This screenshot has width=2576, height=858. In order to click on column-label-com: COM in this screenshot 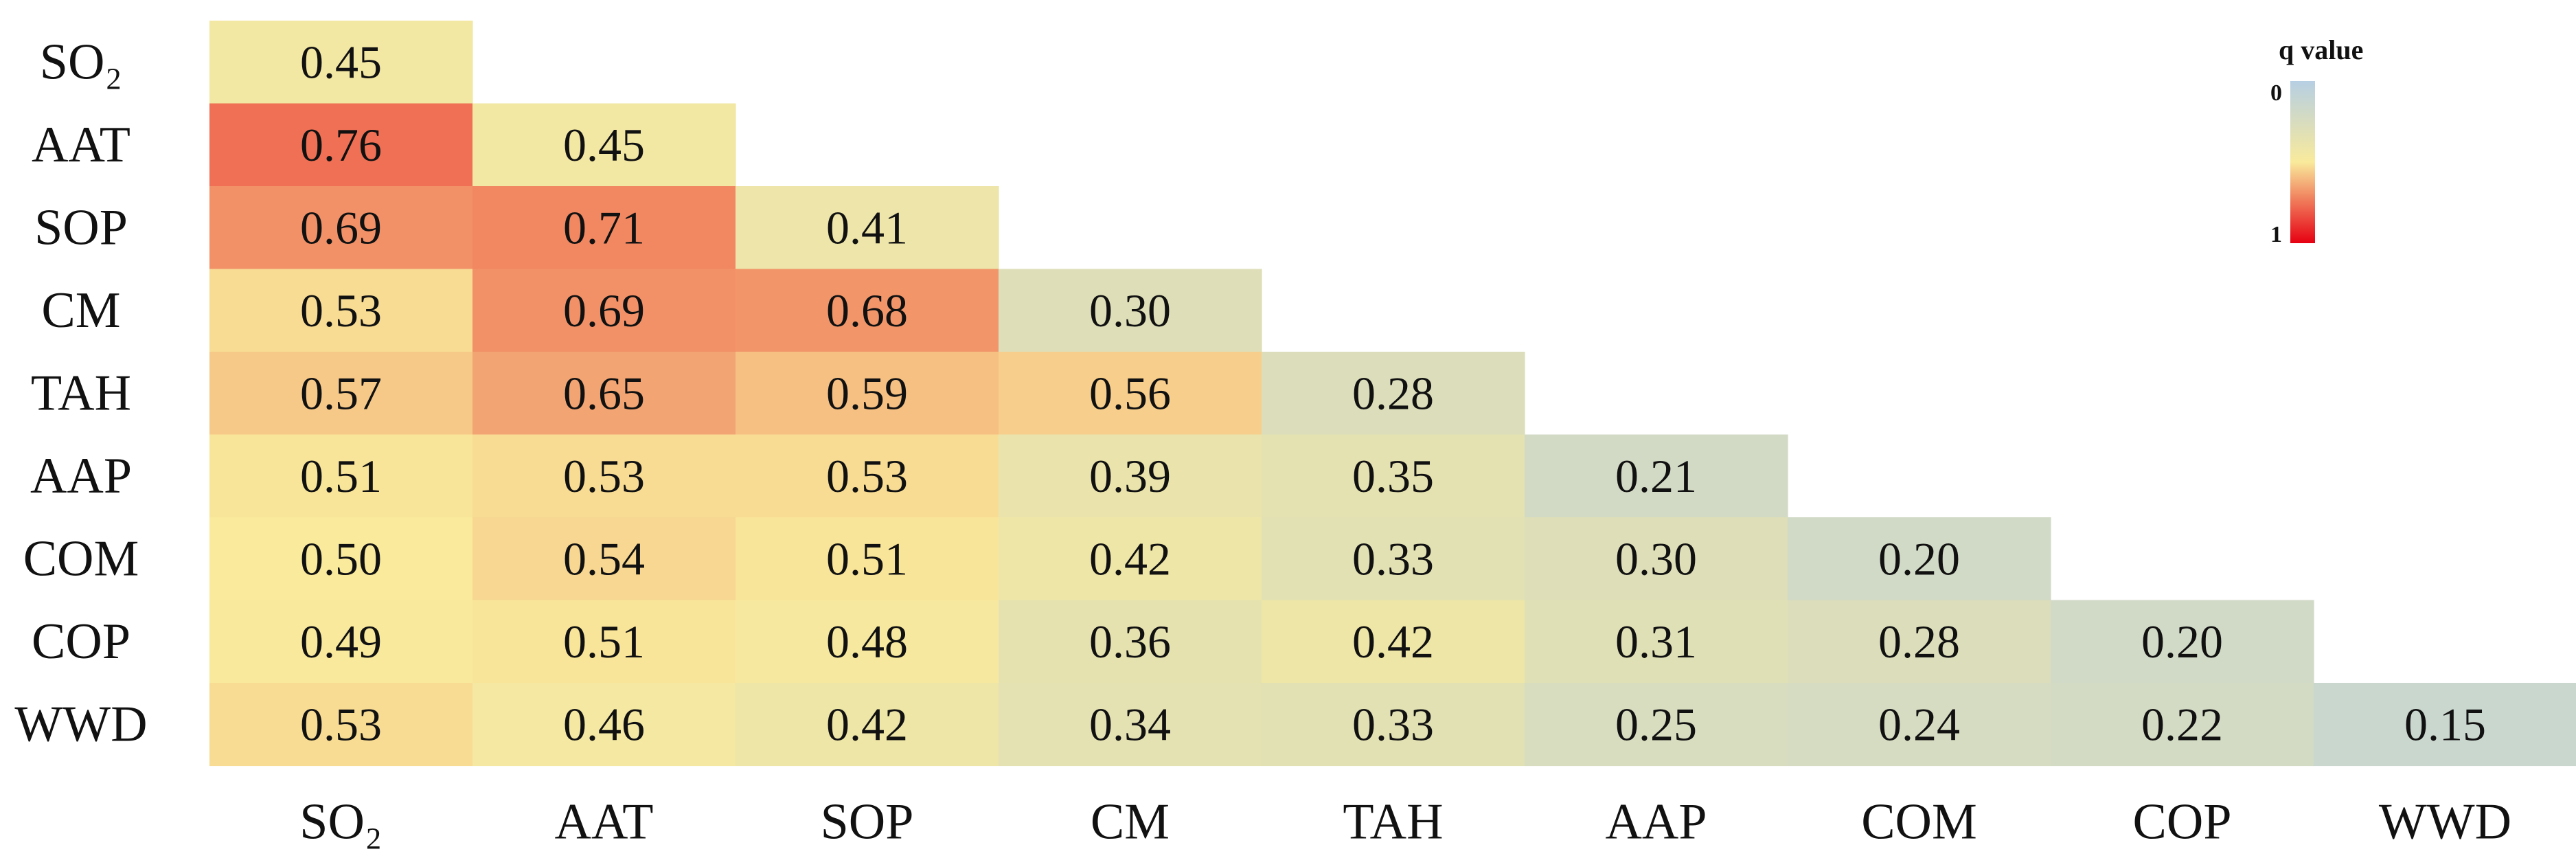, I will do `click(1919, 822)`.